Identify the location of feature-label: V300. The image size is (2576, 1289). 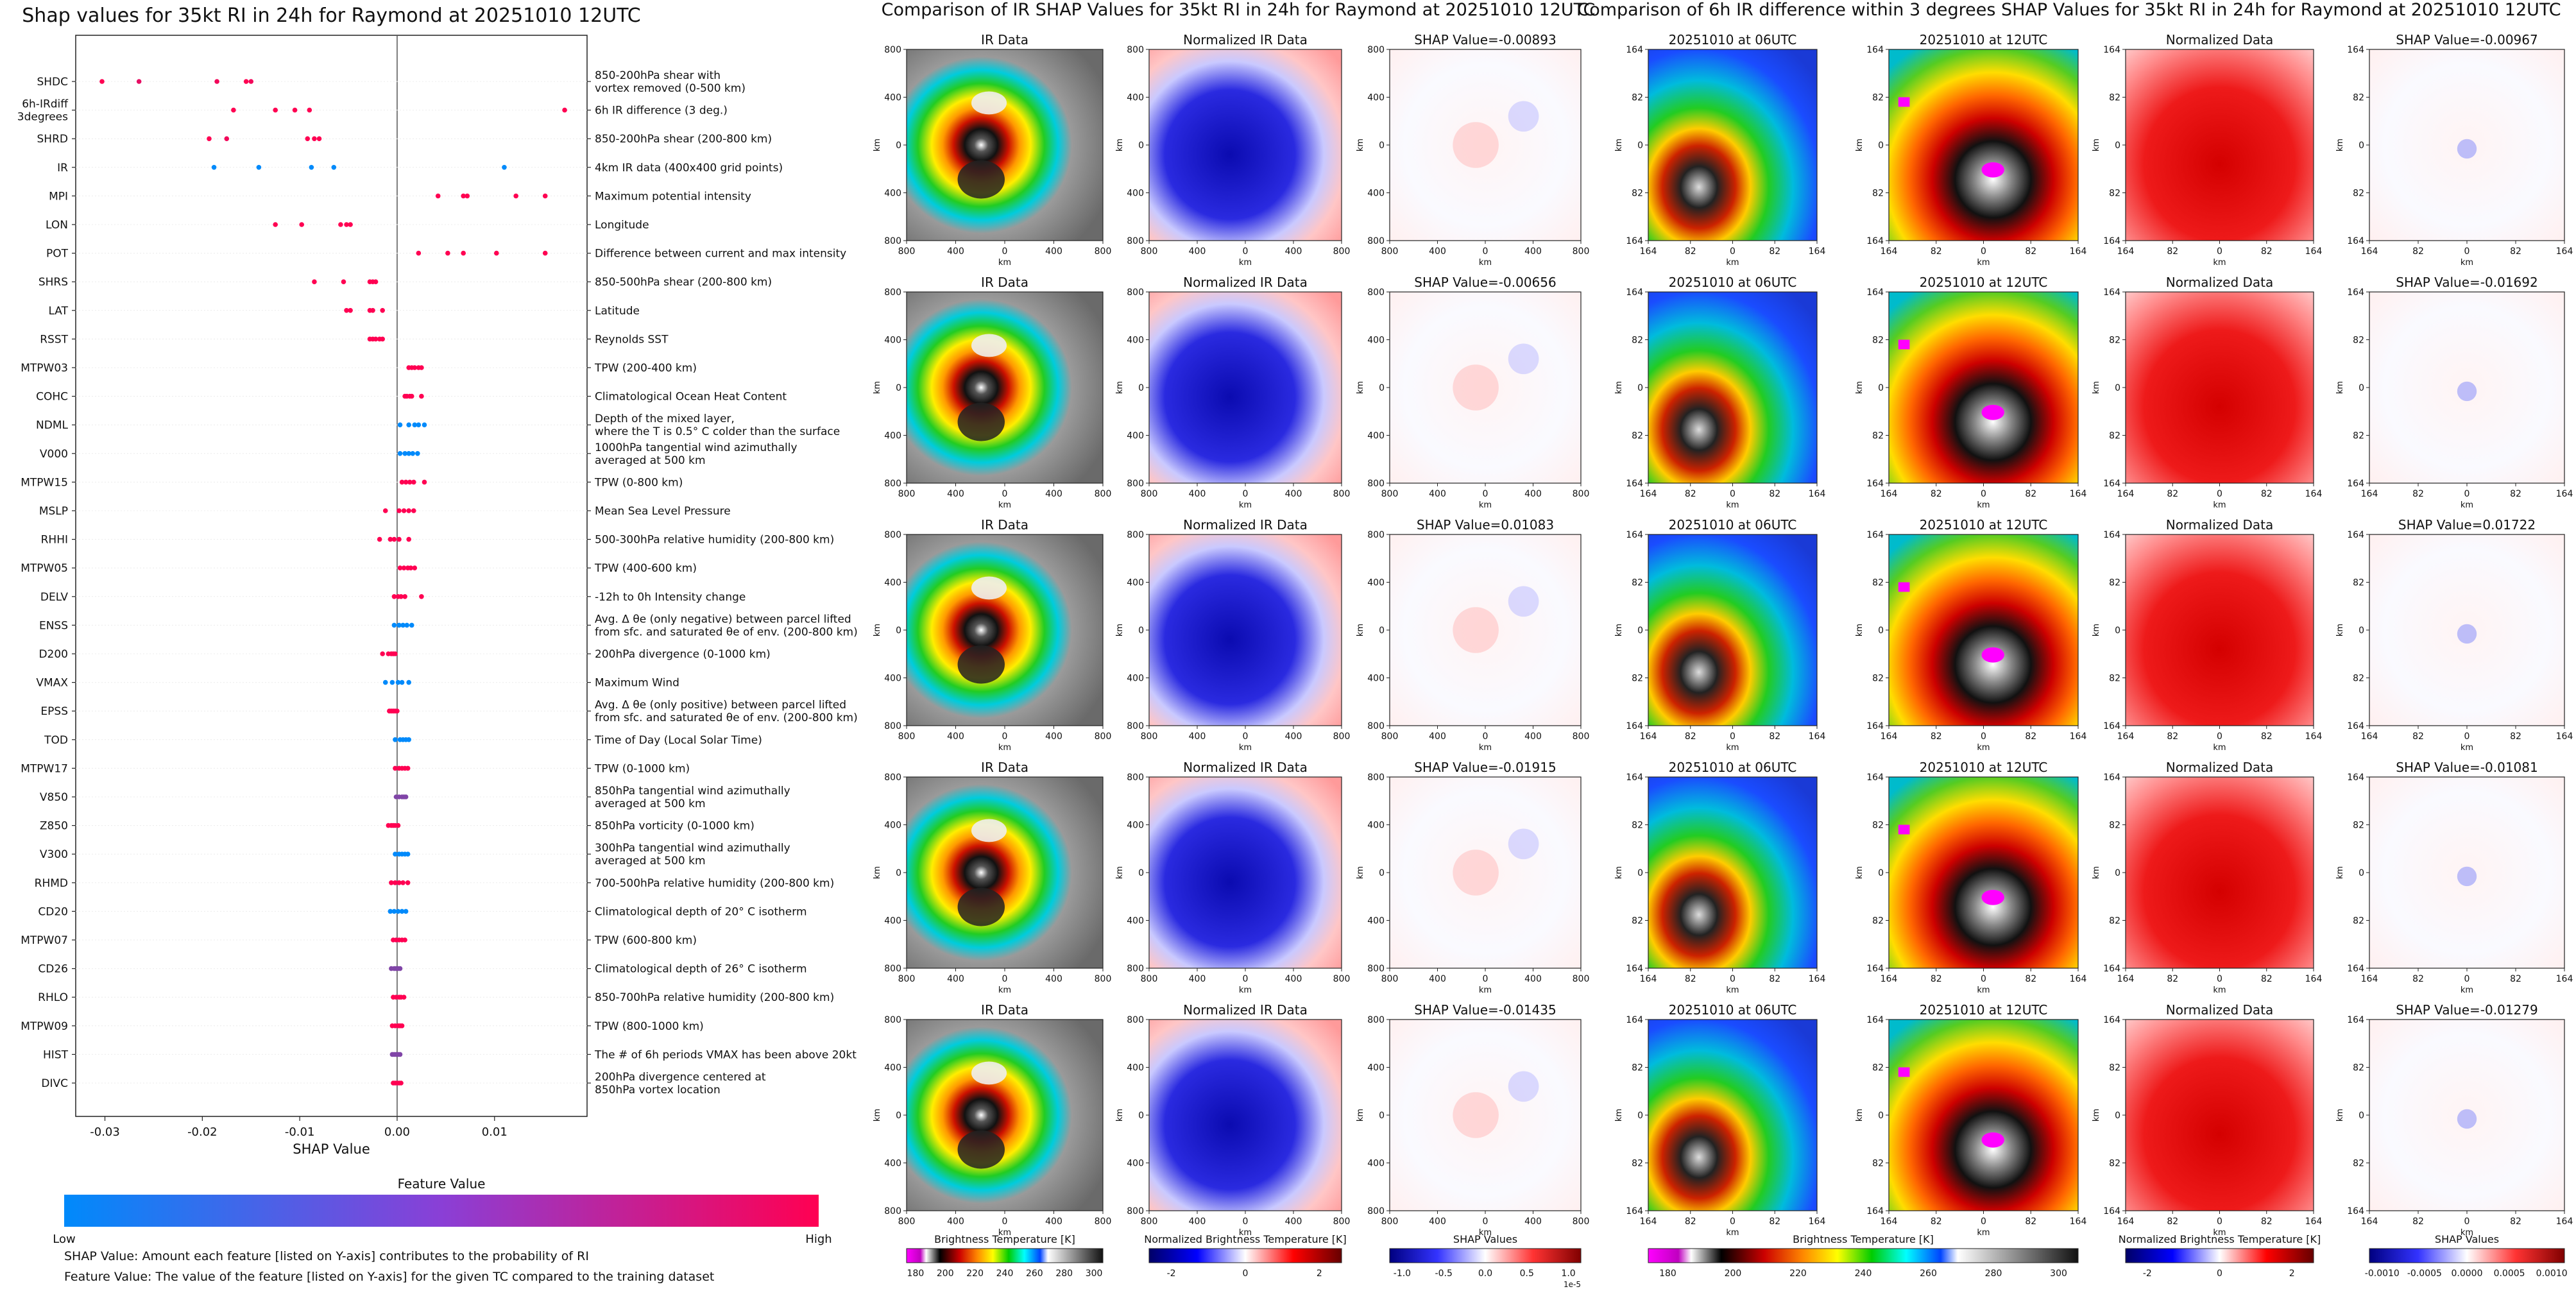
(54, 854).